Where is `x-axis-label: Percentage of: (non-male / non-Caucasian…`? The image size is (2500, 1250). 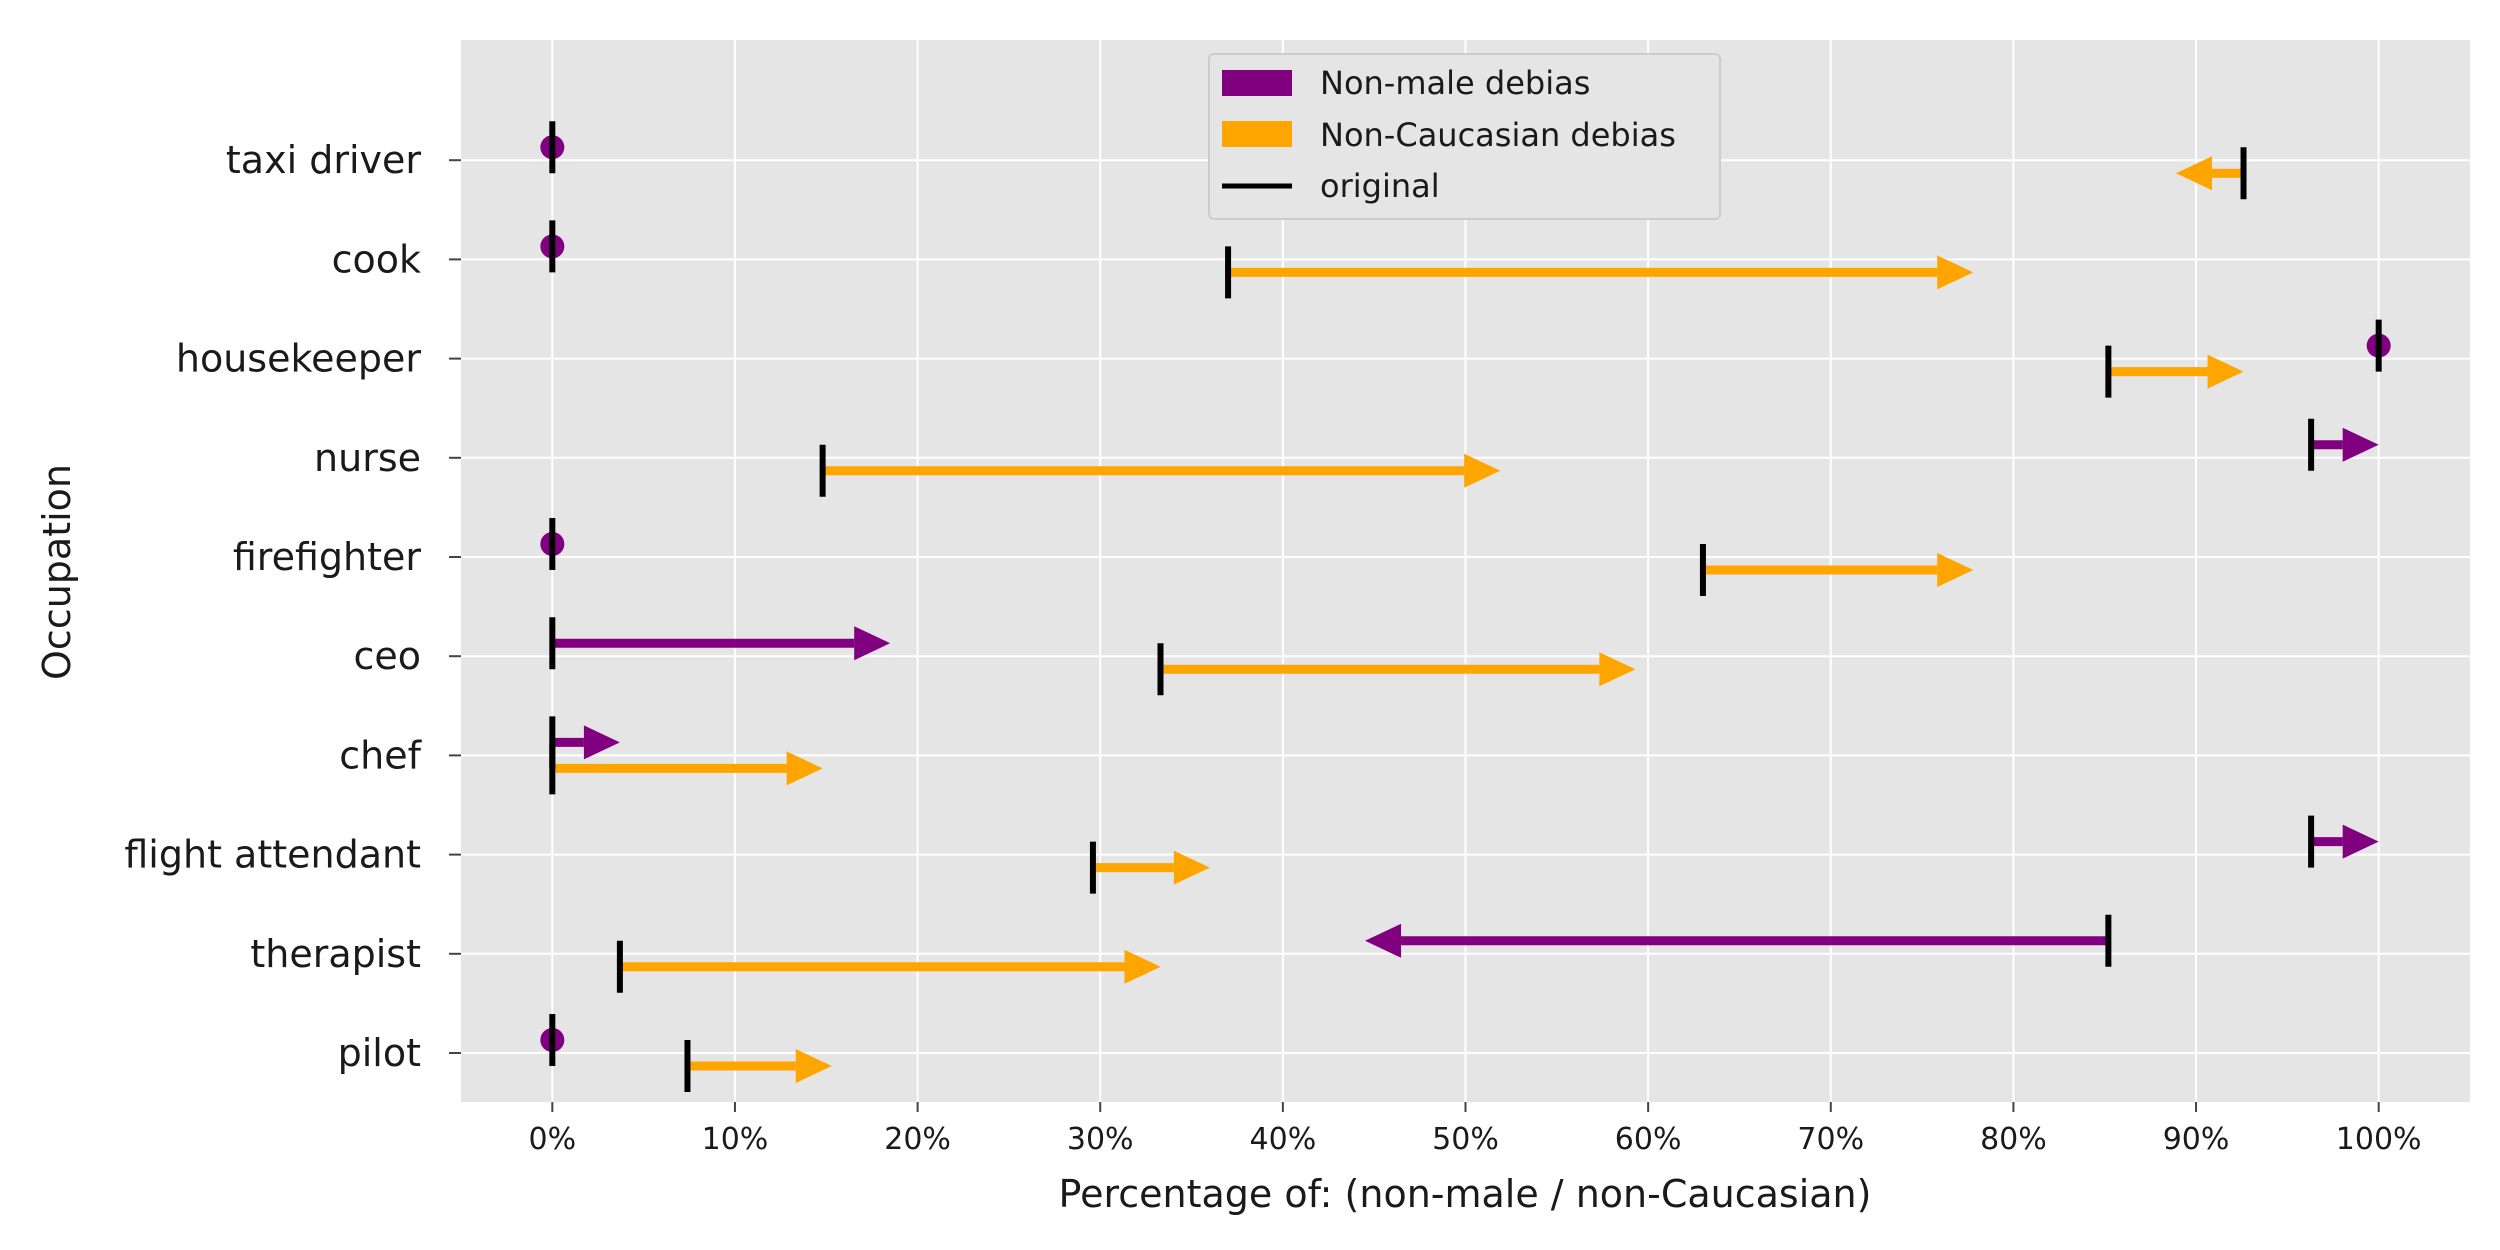 x-axis-label: Percentage of: (non-male / non-Caucasian… is located at coordinates (1465, 1194).